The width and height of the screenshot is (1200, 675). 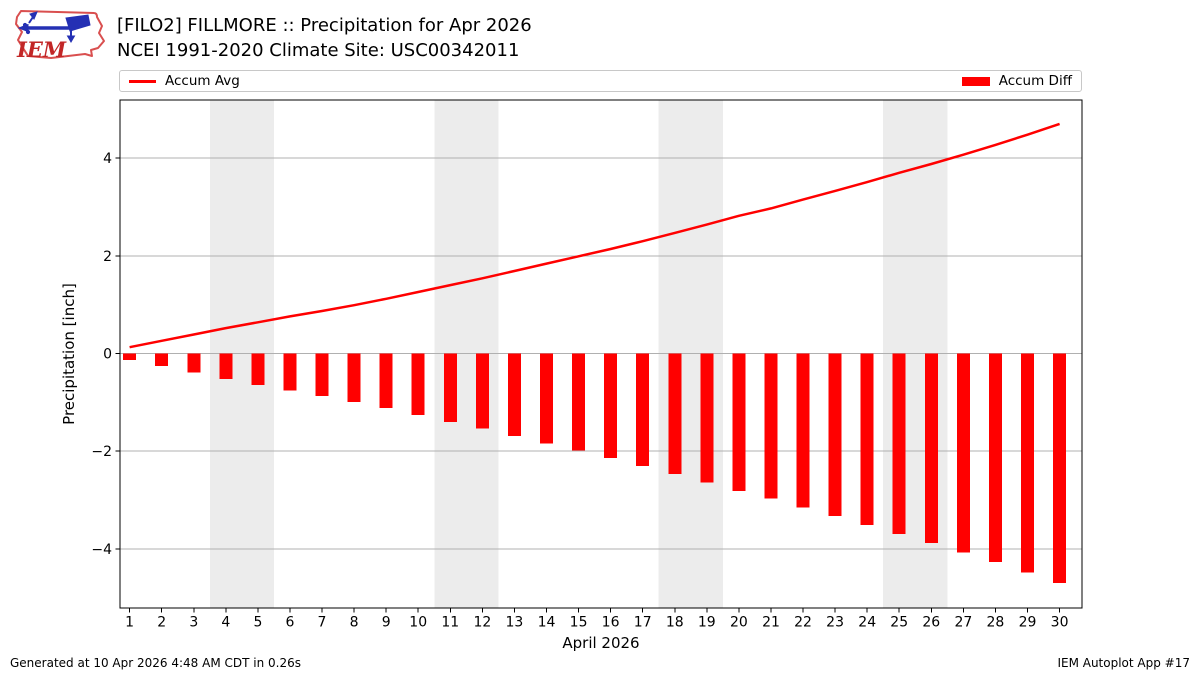 What do you see at coordinates (600, 81) in the screenshot?
I see `legend-box: Accum Avg Accum Diff` at bounding box center [600, 81].